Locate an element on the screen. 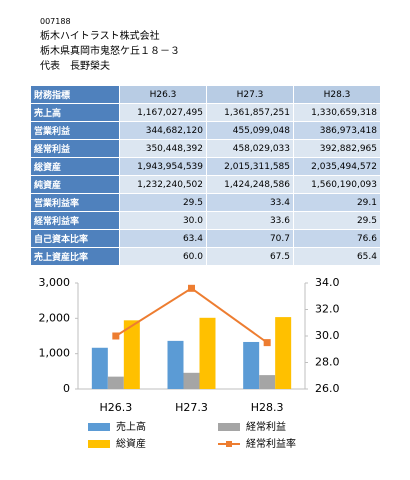 The width and height of the screenshot is (410, 480). cell: 350,448,392 is located at coordinates (163, 148).